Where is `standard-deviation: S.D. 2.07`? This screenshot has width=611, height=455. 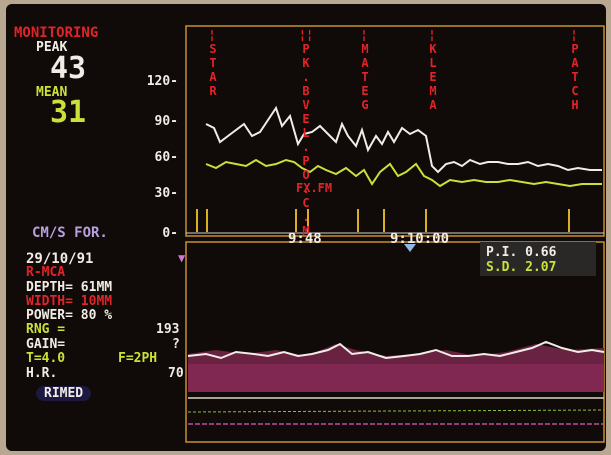 standard-deviation: S.D. 2.07 is located at coordinates (521, 267).